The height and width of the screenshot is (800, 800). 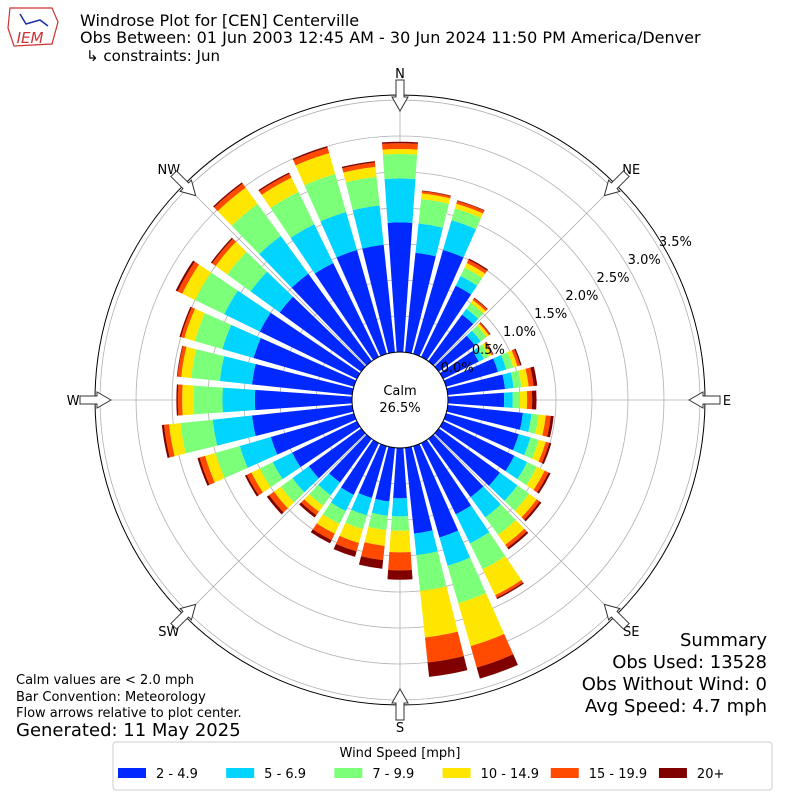 I want to click on r-tick-label: 0.0%, so click(x=457, y=368).